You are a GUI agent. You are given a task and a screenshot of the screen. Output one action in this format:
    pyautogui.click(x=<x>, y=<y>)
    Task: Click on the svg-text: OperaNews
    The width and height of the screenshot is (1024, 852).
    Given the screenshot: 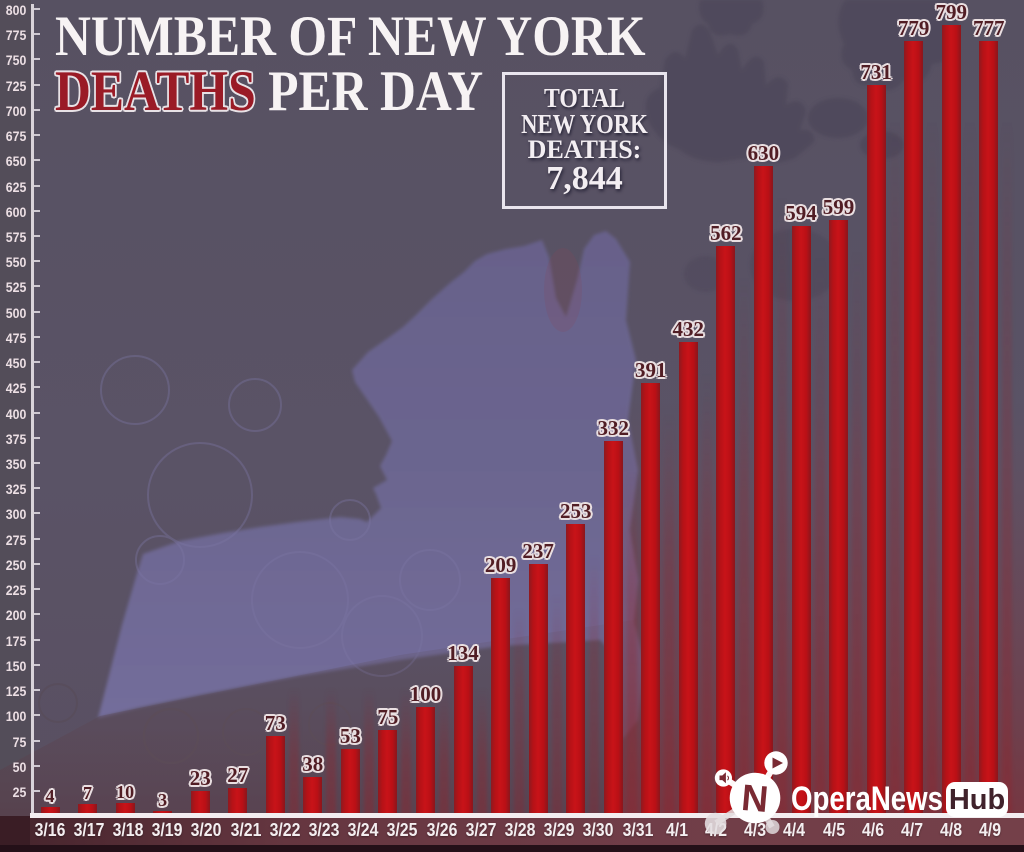 What is the action you would take?
    pyautogui.click(x=867, y=799)
    